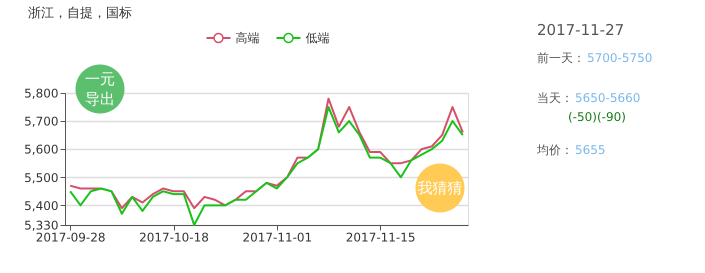 This screenshot has height=273, width=705. I want to click on y-tick-label: 5,500, so click(41, 177).